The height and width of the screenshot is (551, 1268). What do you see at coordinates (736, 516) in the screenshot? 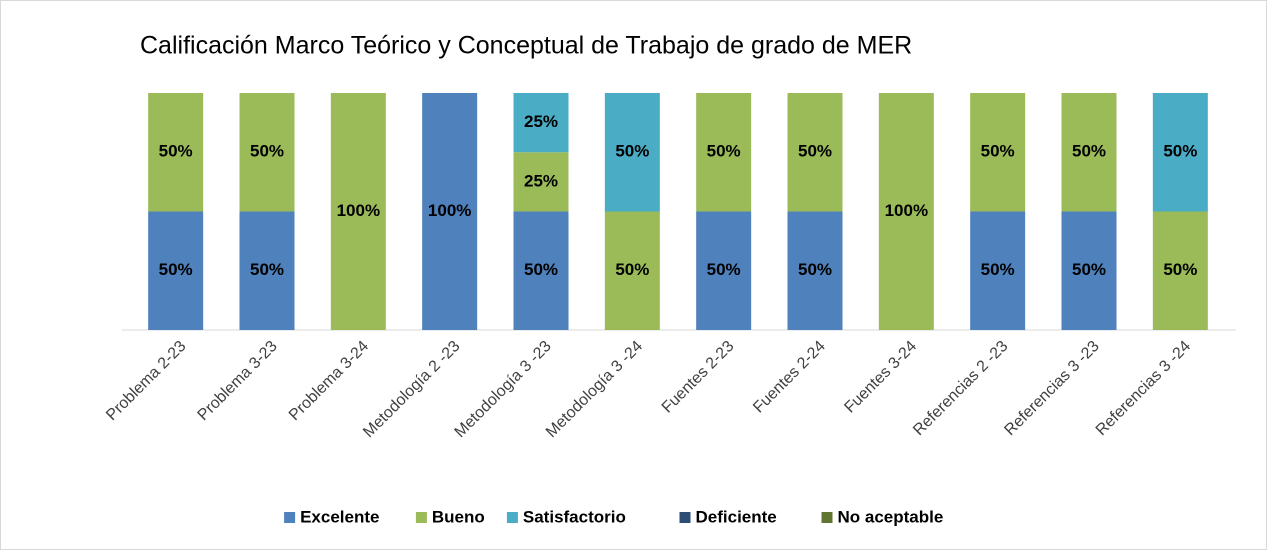
I see `legend-label: Deficiente` at bounding box center [736, 516].